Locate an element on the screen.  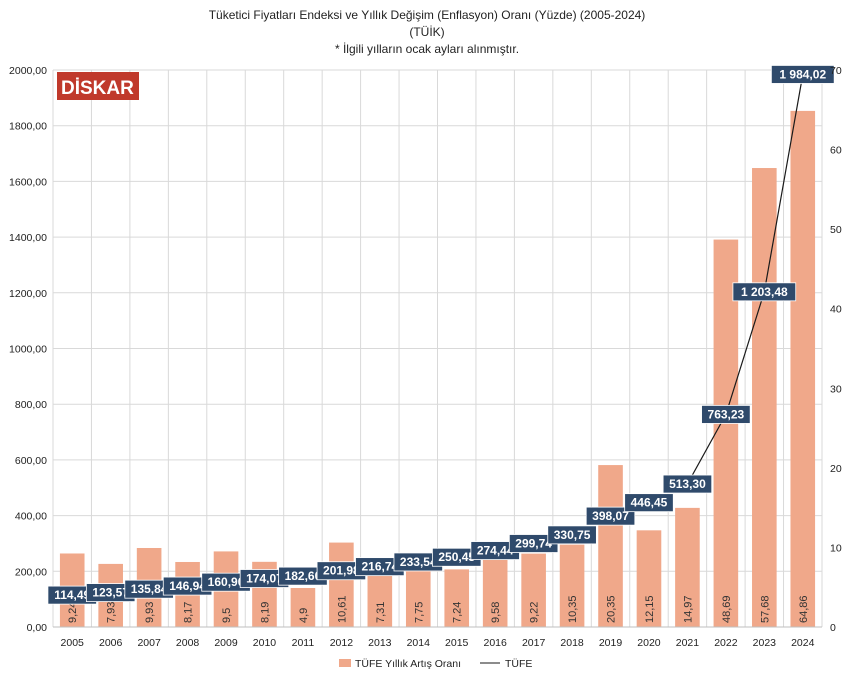
x-axis-tick-label: 2013 is located at coordinates (380, 643).